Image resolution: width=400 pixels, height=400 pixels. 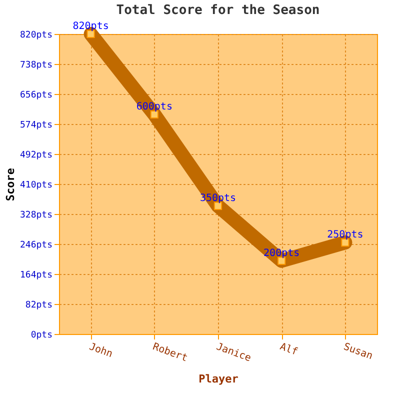 What do you see at coordinates (218, 379) in the screenshot?
I see `x-axis-title: Player` at bounding box center [218, 379].